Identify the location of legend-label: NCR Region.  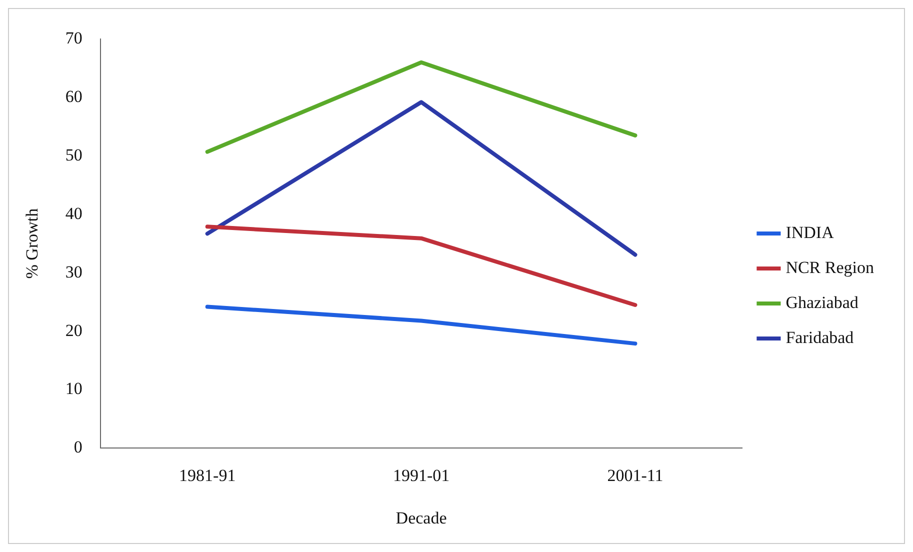
(830, 267).